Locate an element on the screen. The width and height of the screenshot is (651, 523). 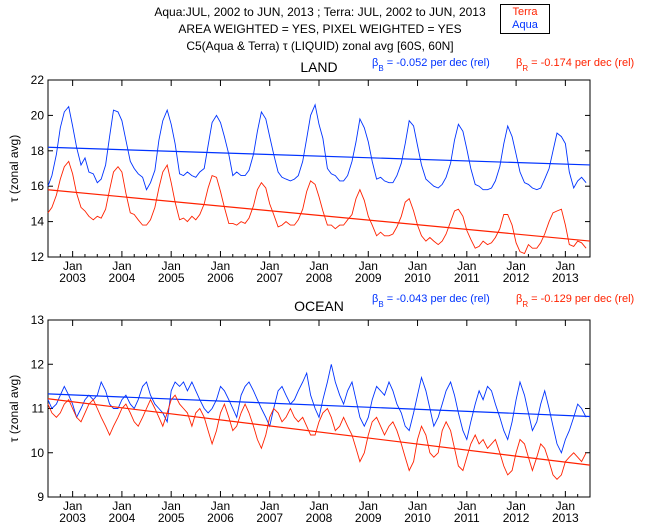
land-x-tick-label: Jan 2009 is located at coordinates (368, 272).